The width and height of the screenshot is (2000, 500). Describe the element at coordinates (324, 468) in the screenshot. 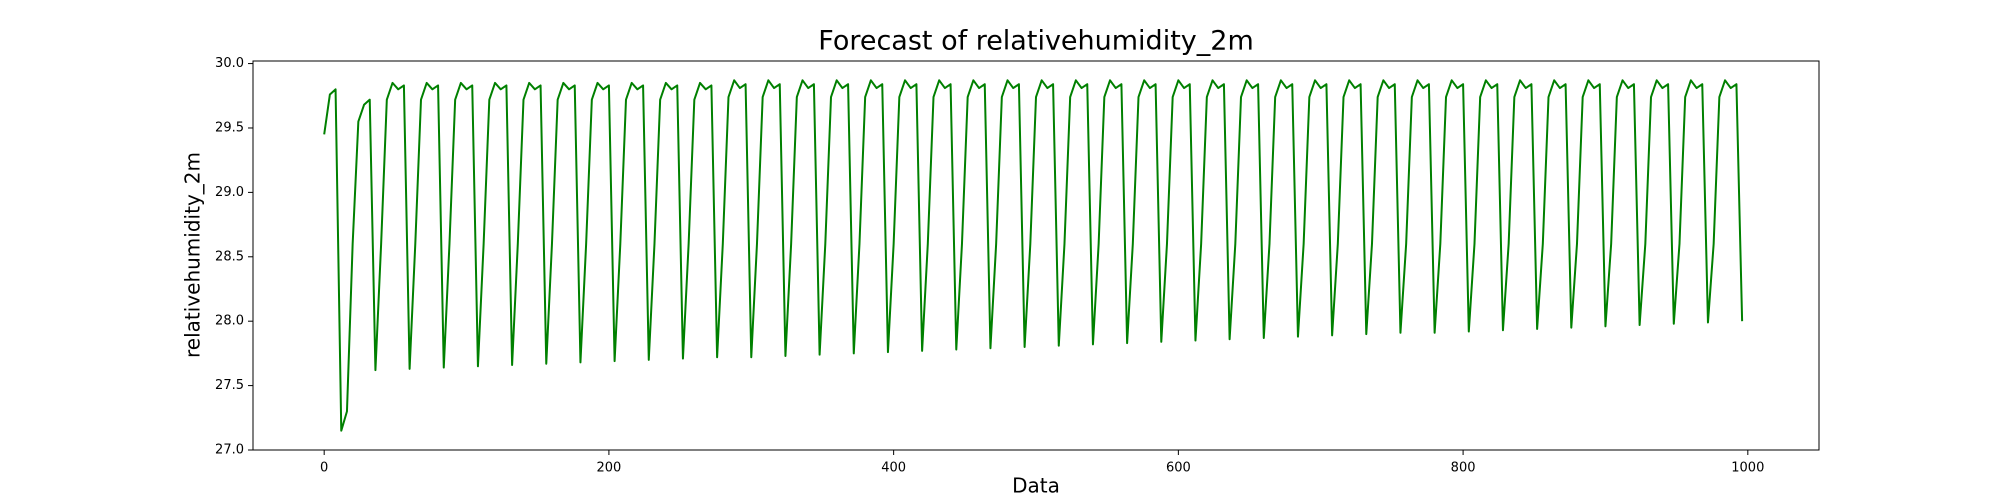

I see `x-tick-label: 0` at that location.